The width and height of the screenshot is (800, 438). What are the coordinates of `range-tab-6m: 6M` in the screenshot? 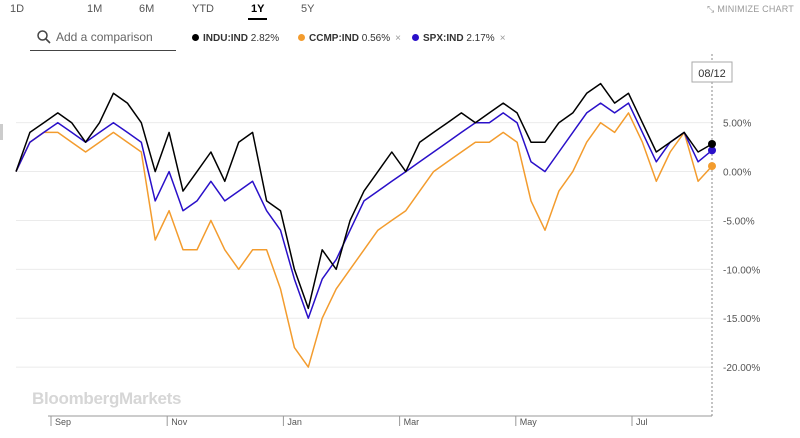 It's located at (147, 9).